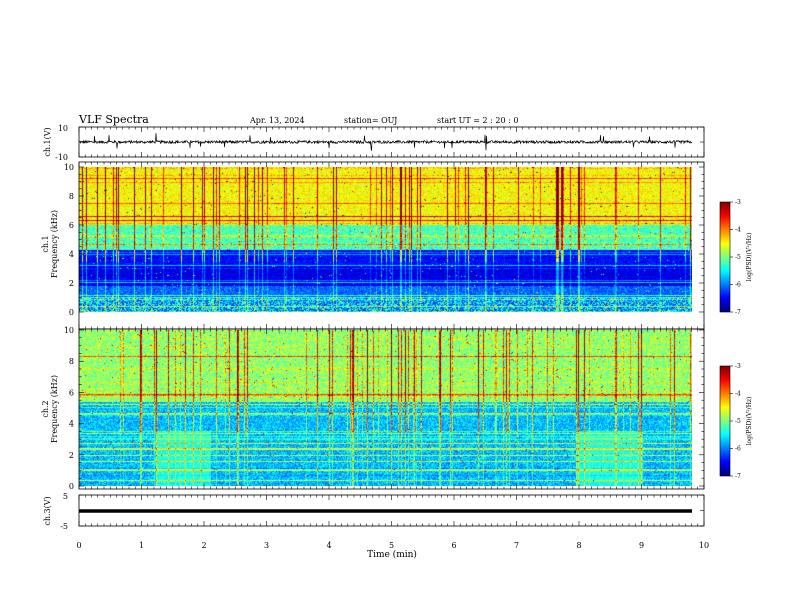 This screenshot has height=612, width=792. I want to click on time-axis-label: Time (min), so click(392, 554).